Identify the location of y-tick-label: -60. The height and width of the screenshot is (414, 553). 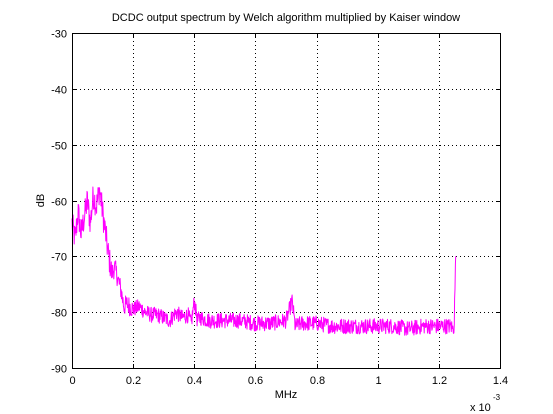
(59, 203).